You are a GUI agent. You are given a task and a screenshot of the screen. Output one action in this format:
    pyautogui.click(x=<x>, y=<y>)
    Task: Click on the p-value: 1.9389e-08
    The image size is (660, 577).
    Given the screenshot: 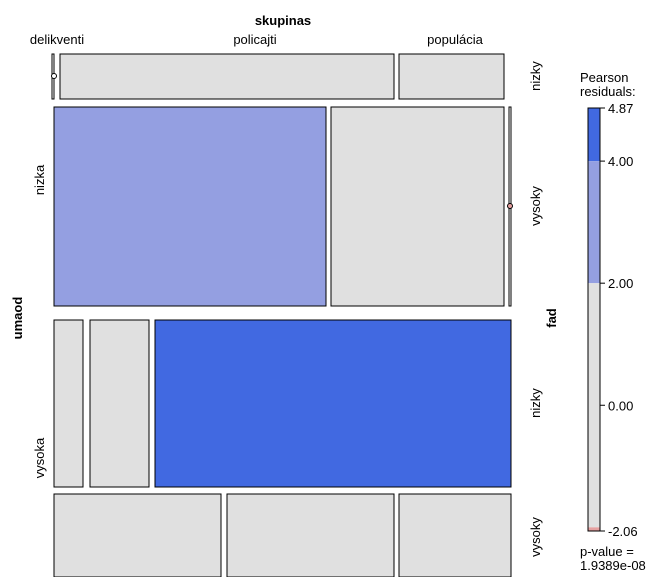 What is the action you would take?
    pyautogui.click(x=613, y=565)
    